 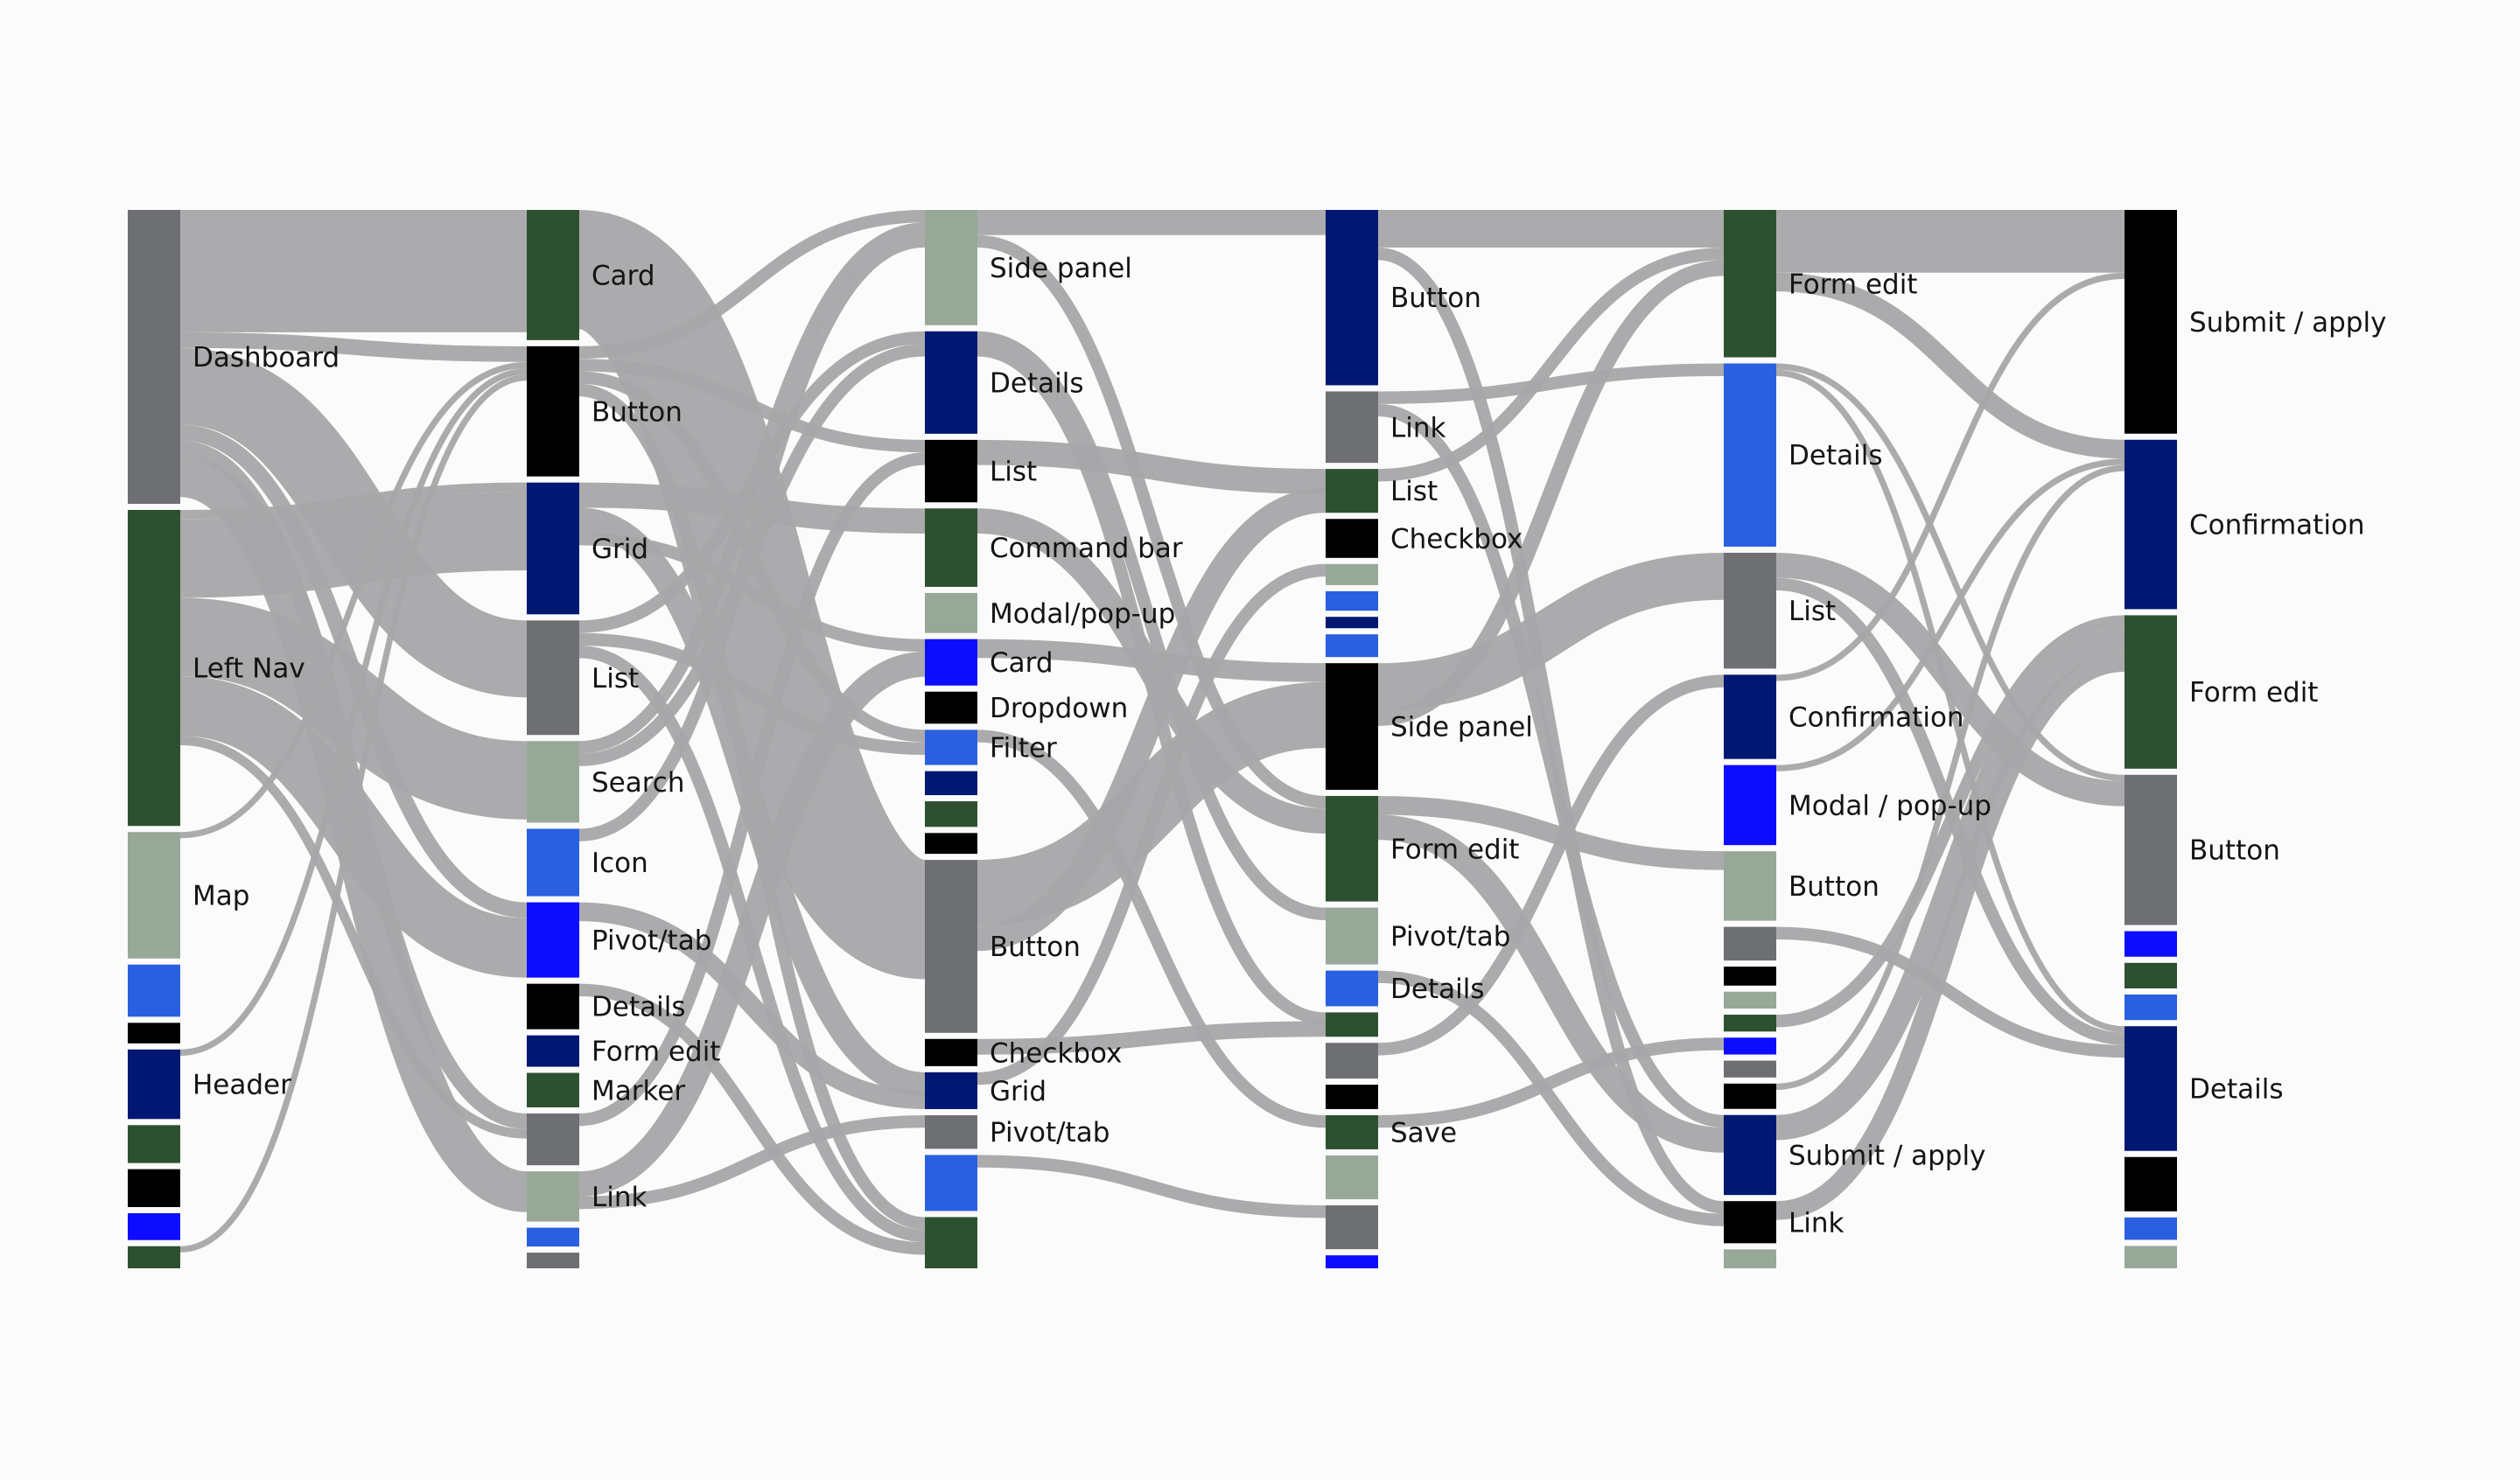 What do you see at coordinates (1059, 709) in the screenshot?
I see `node-label: Dropdown` at bounding box center [1059, 709].